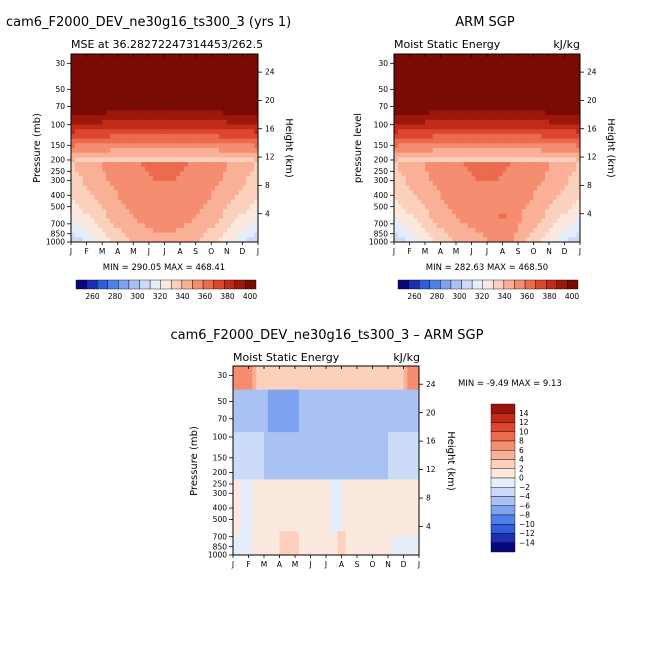  Describe the element at coordinates (230, 284) in the screenshot. I see `colorbar-swatch` at that location.